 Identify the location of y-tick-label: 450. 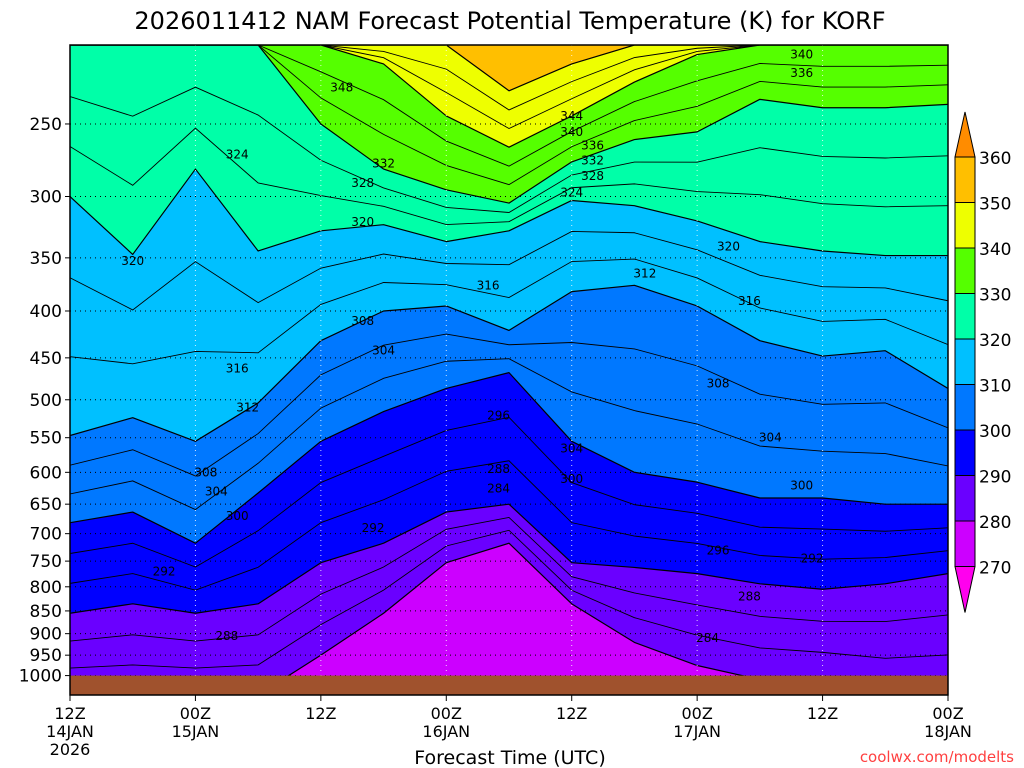
(46, 359).